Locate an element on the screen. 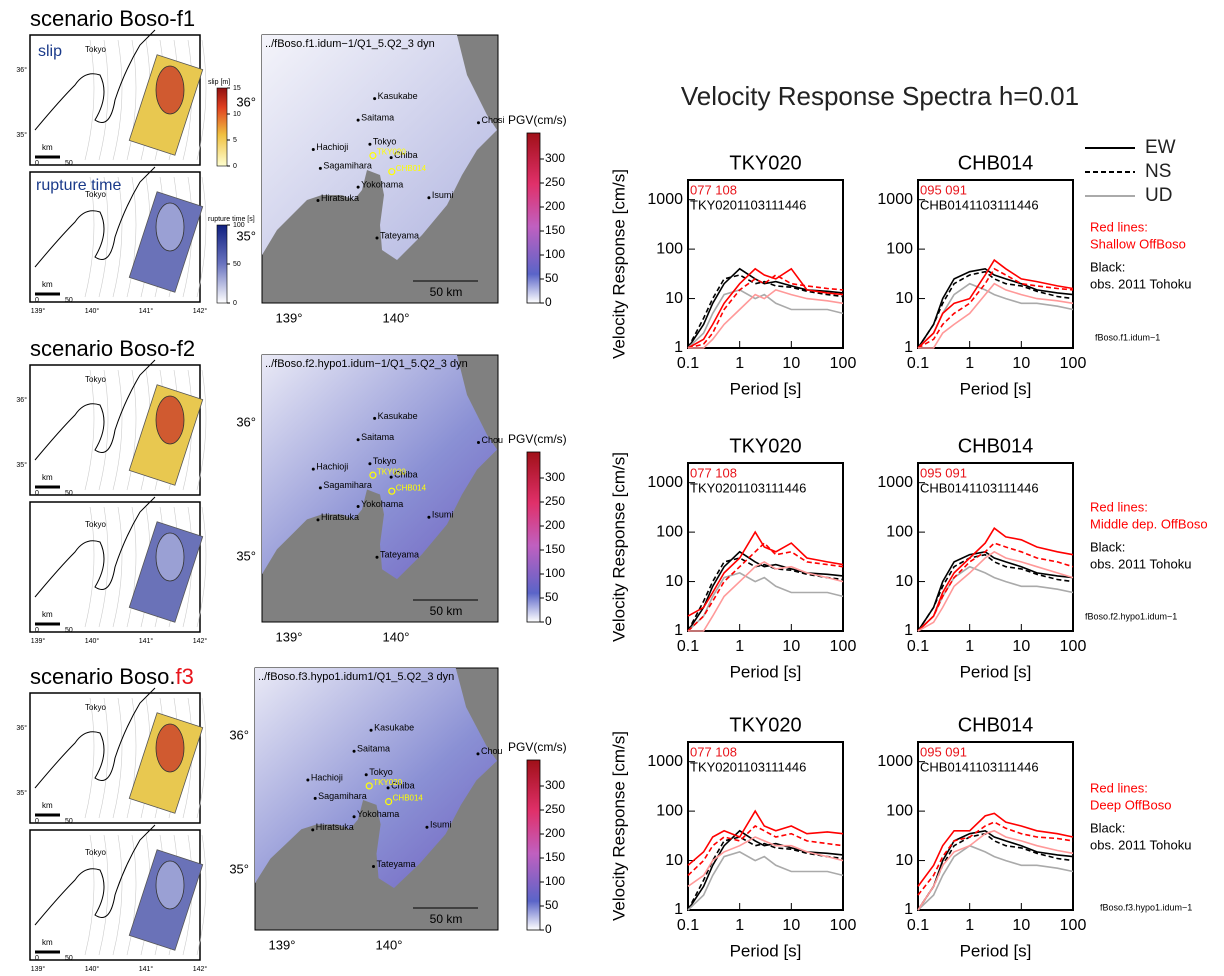 The image size is (1224, 976). colorbar-tick-label: 300 is located at coordinates (555, 158).